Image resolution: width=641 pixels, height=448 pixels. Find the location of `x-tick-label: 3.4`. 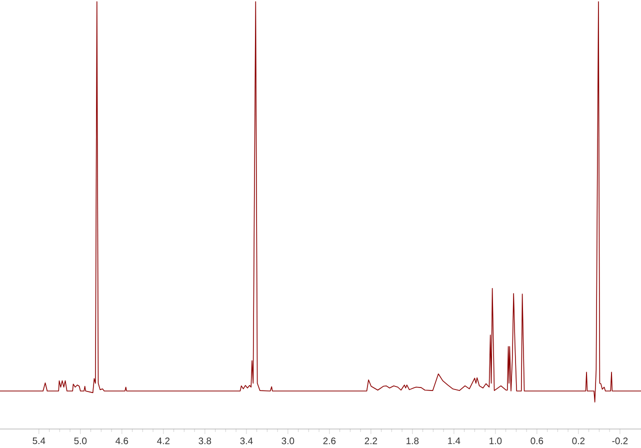

x-tick-label: 3.4 is located at coordinates (246, 441).